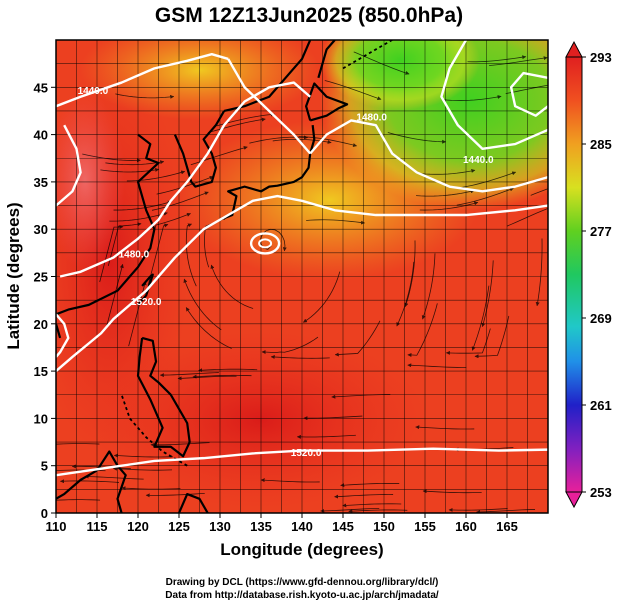 The height and width of the screenshot is (605, 619). I want to click on y-tick-label: 45, so click(41, 87).